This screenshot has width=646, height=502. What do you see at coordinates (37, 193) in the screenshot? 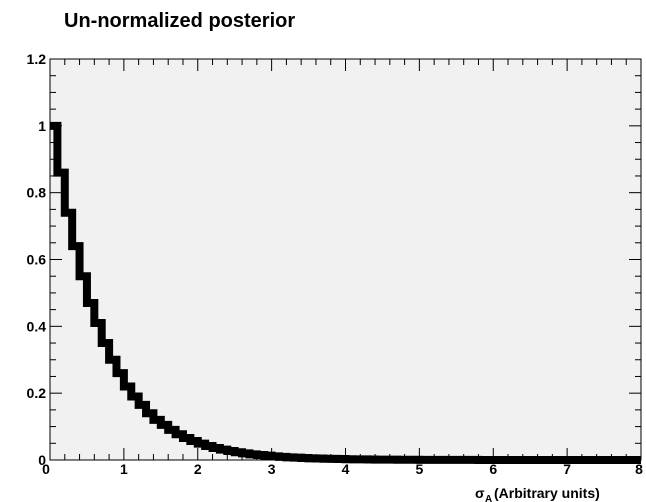
I see `y-tick-label: 0.8` at bounding box center [37, 193].